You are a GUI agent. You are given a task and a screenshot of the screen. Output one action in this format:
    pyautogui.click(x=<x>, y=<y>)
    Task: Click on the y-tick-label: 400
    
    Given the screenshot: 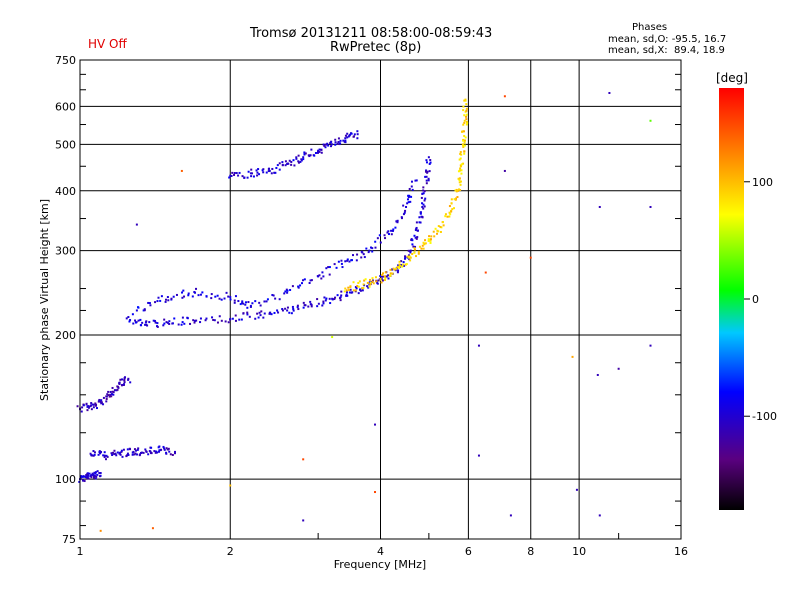 What is the action you would take?
    pyautogui.click(x=65, y=191)
    